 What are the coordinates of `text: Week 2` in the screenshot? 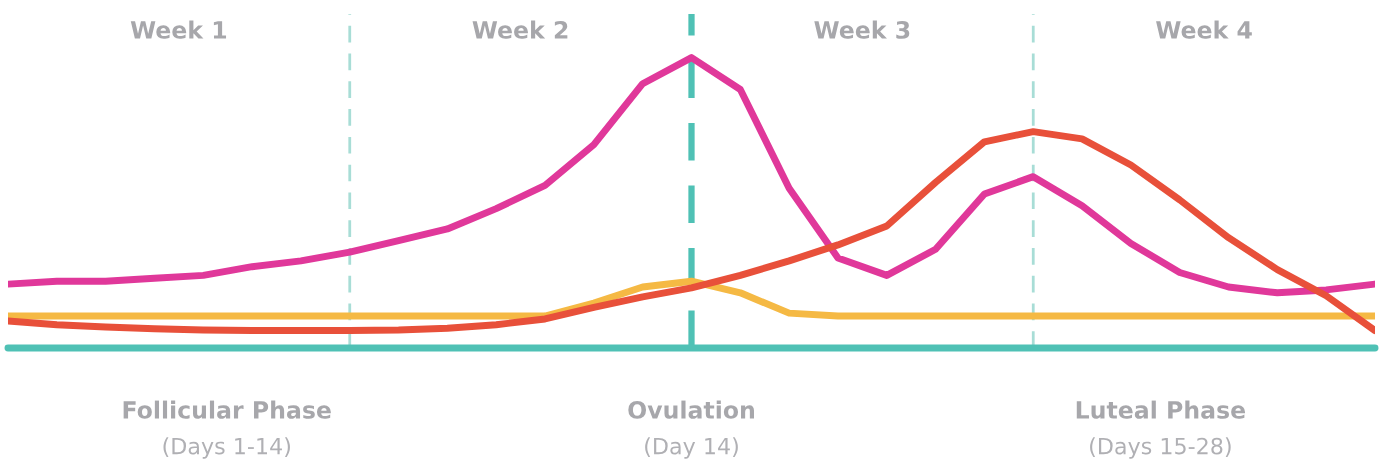 It's located at (520, 29).